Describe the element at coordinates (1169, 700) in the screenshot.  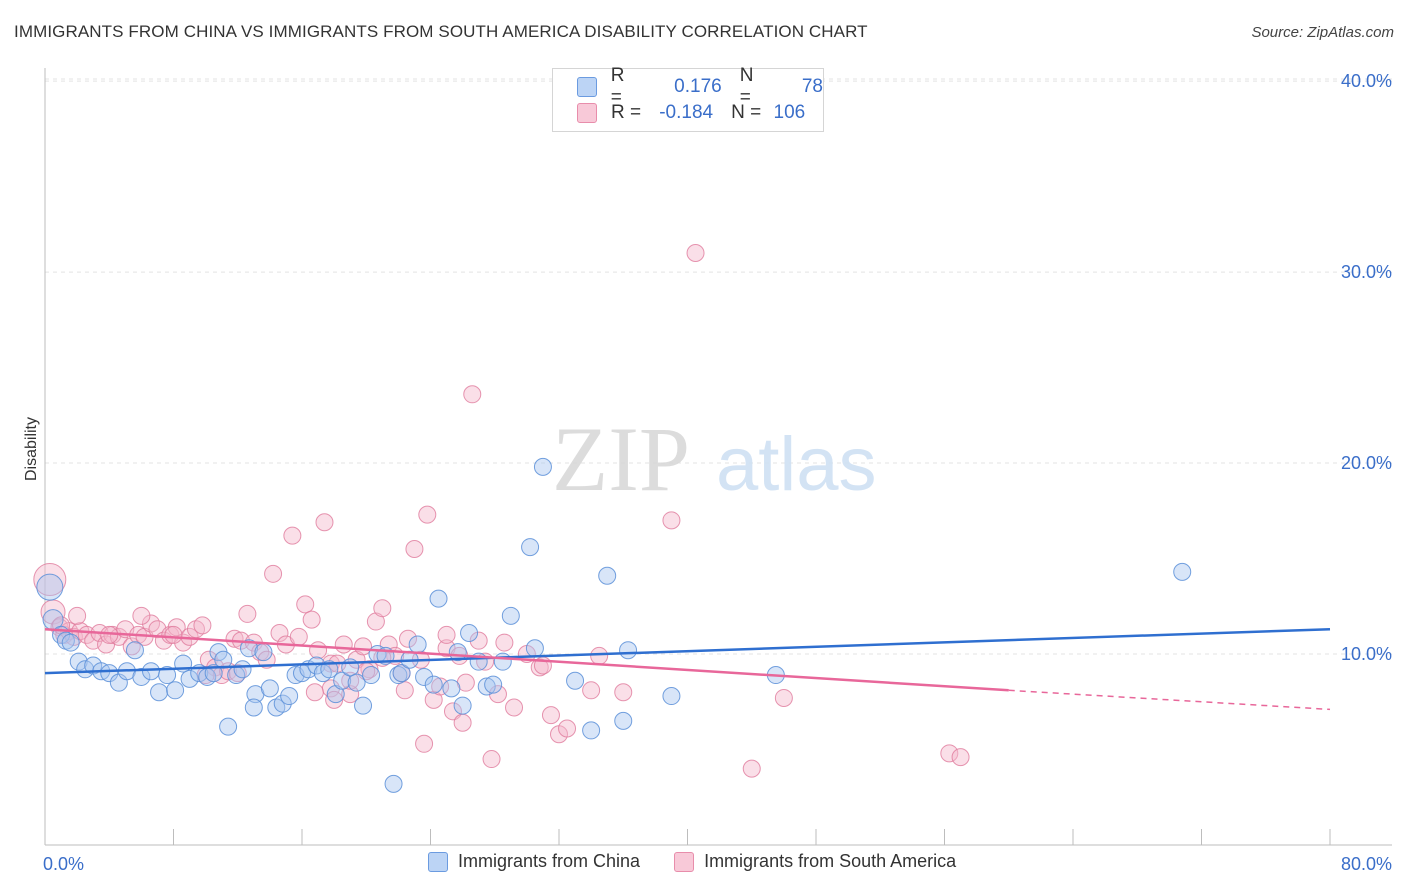
I see `south-america-trendline-extension` at that location.